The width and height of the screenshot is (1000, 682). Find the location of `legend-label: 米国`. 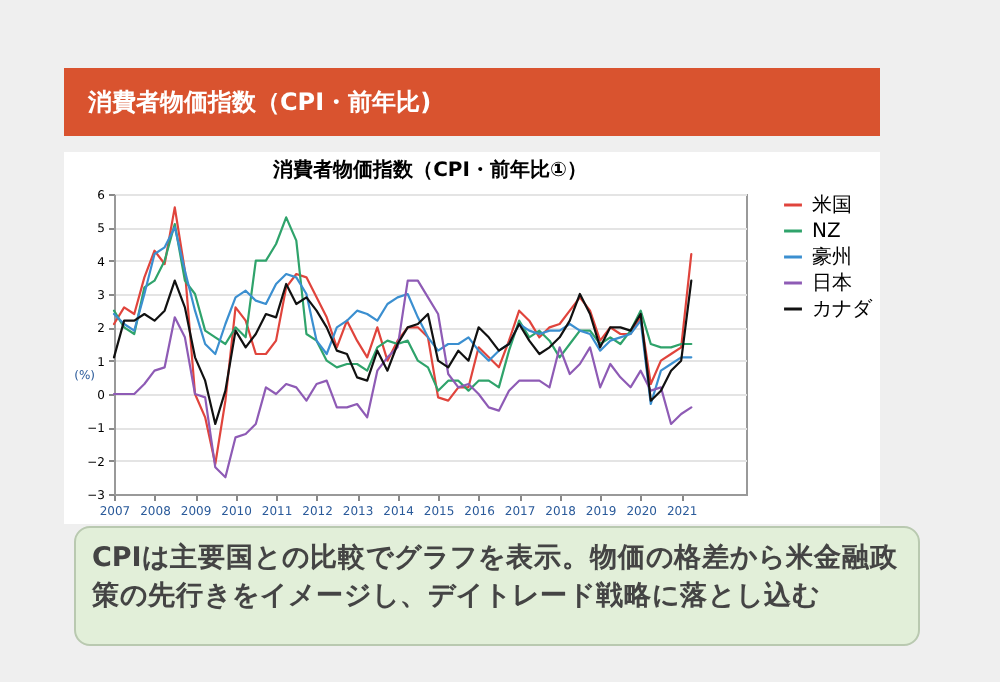

legend-label: 米国 is located at coordinates (832, 205).